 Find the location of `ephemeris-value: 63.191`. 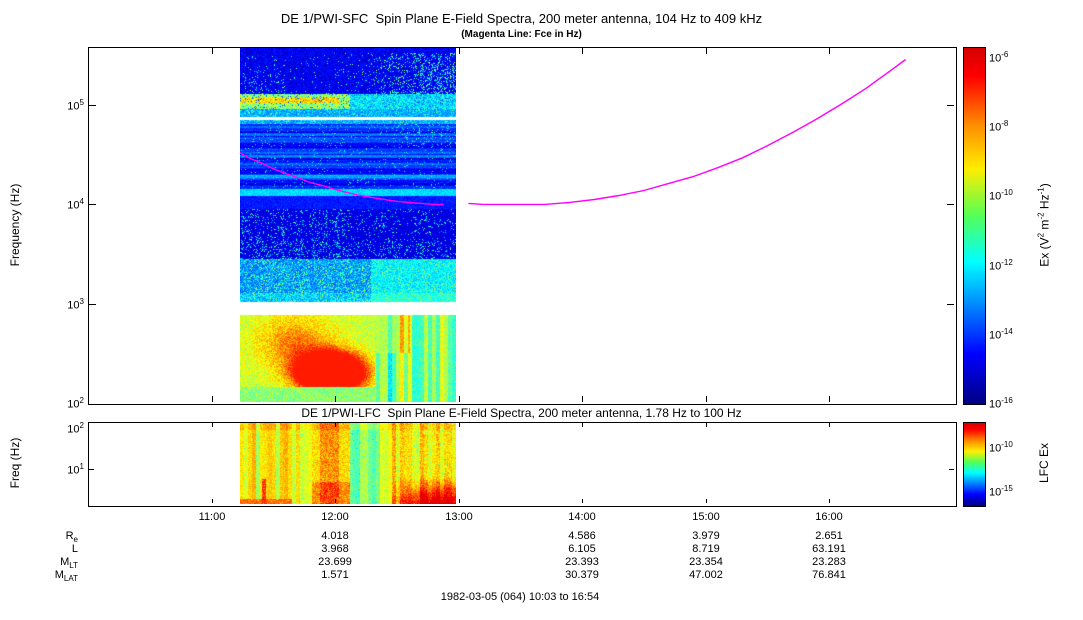

ephemeris-value: 63.191 is located at coordinates (829, 549).